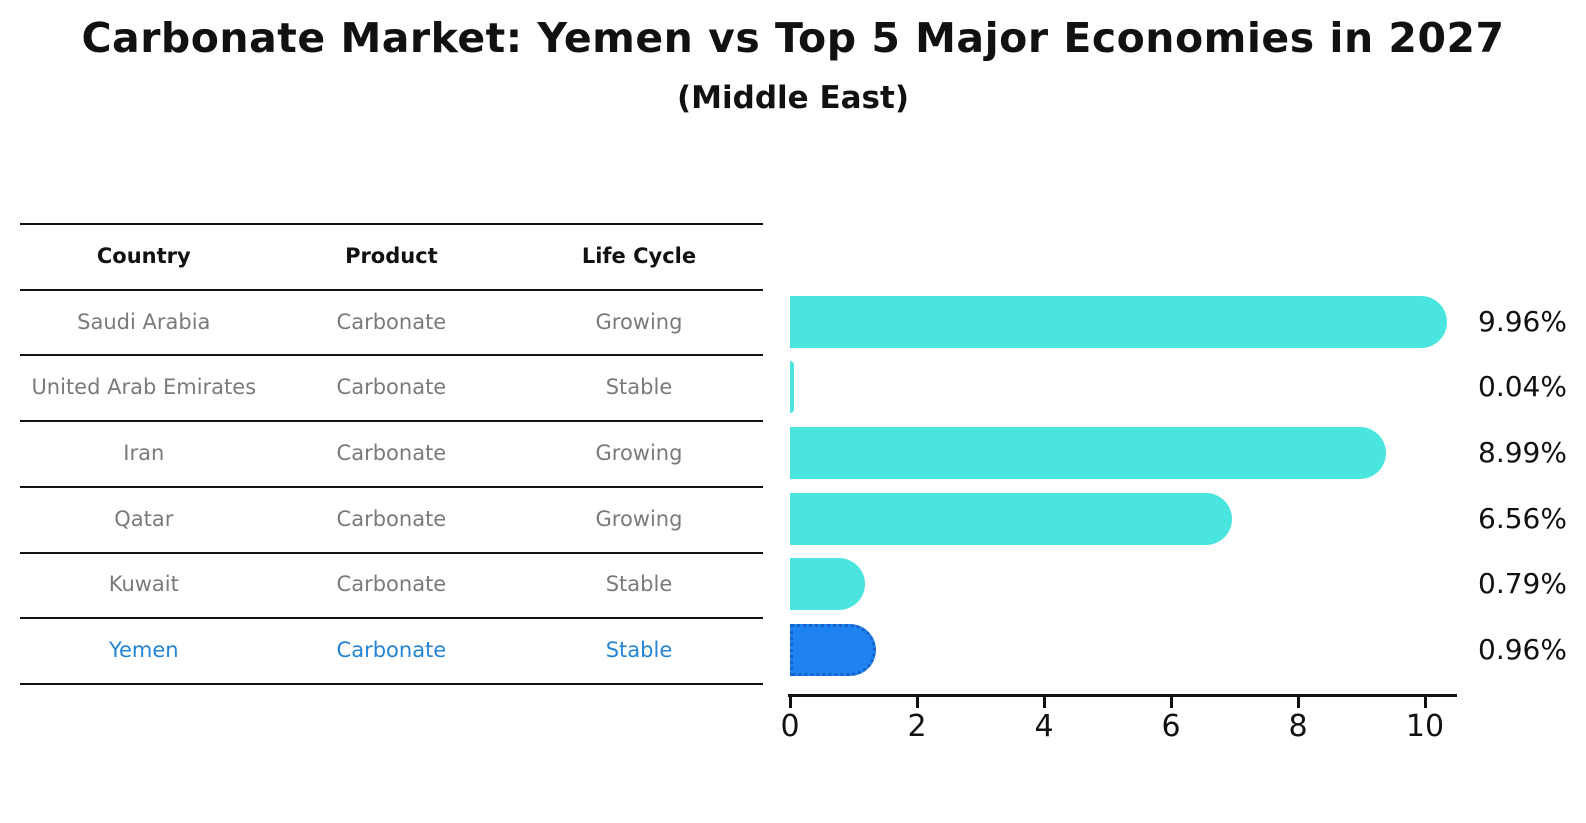  What do you see at coordinates (144, 321) in the screenshot?
I see `table-cell-country: Saudi Arabia` at bounding box center [144, 321].